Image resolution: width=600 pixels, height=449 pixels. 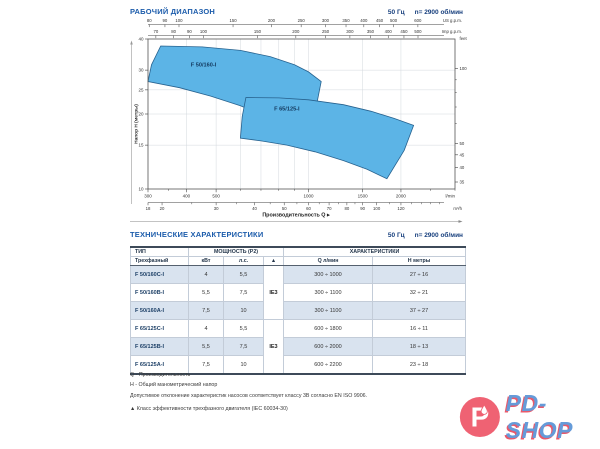 I want to click on h-range-cell: 32 ÷ 21, so click(x=419, y=292).